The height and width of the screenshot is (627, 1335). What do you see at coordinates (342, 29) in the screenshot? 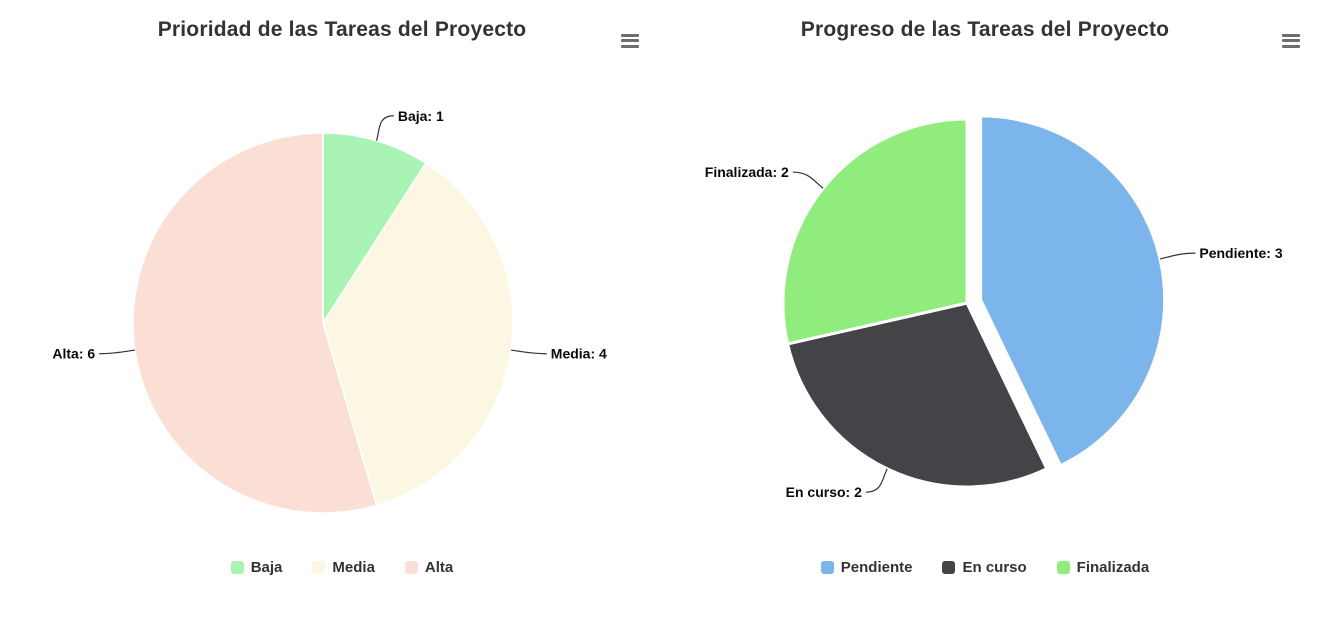
I see `chart-title: Prioridad de las Tareas del Proyecto` at bounding box center [342, 29].